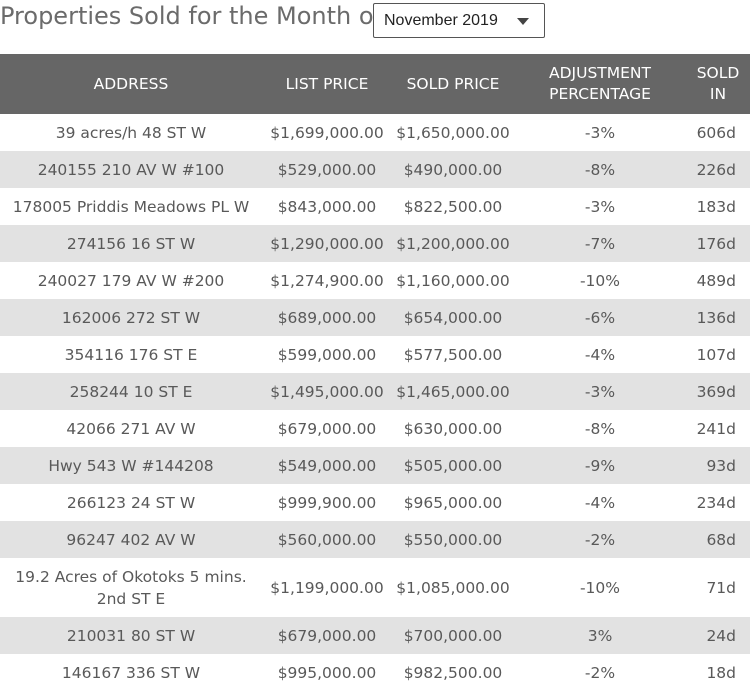 This screenshot has height=691, width=750. What do you see at coordinates (327, 280) in the screenshot?
I see `cell-list-price: $1,274,900.00` at bounding box center [327, 280].